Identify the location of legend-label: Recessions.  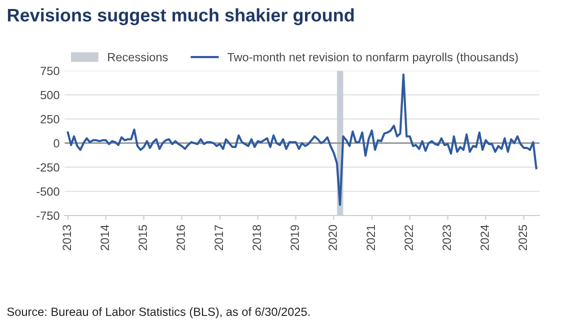
(138, 57).